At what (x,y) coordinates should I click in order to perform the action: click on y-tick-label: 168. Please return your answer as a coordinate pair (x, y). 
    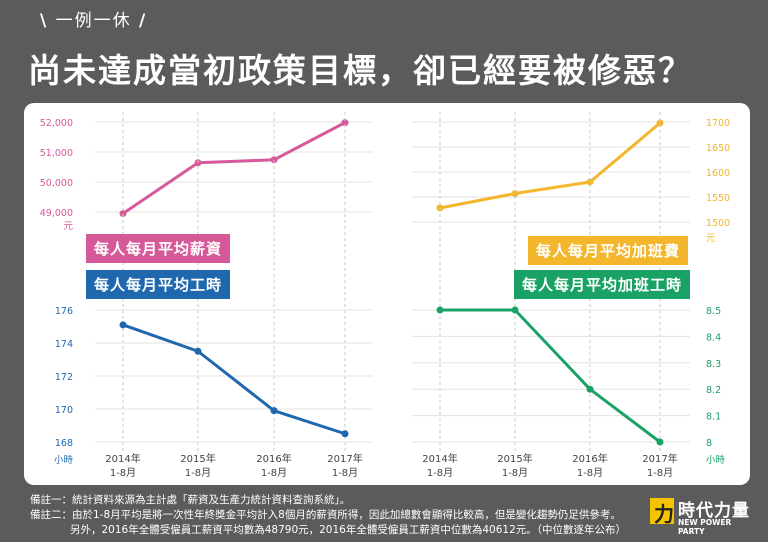
    Looking at the image, I should click on (64, 443).